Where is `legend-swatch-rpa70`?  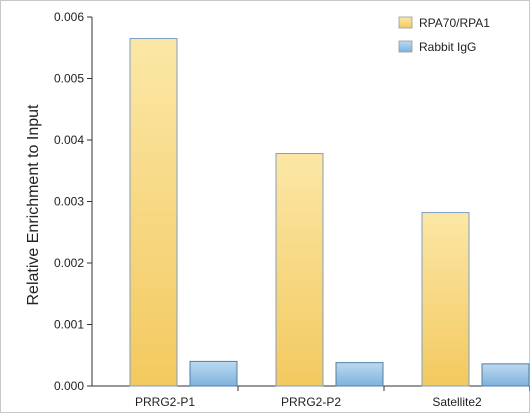 legend-swatch-rpa70 is located at coordinates (405, 22).